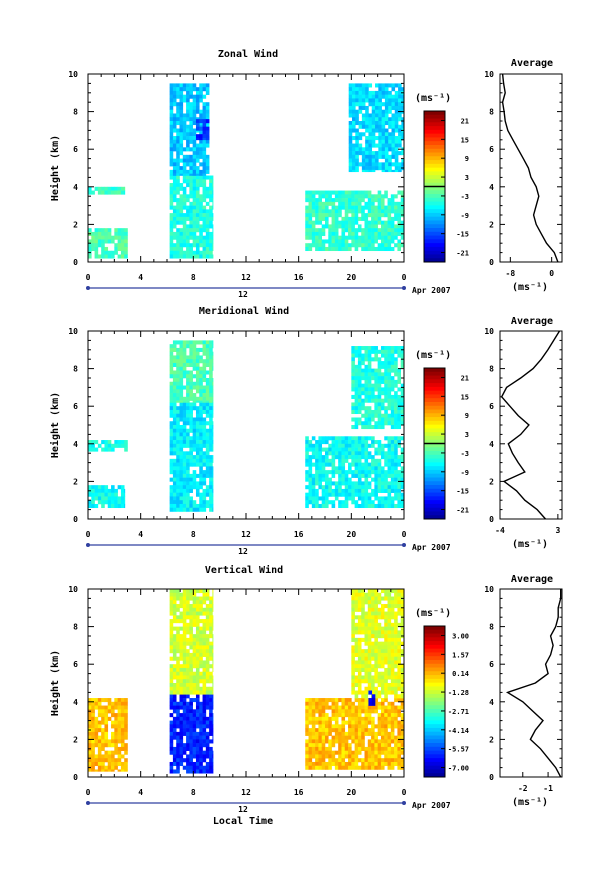 This screenshot has height=873, width=616. I want to click on x-tick-label: 0, so click(88, 534).